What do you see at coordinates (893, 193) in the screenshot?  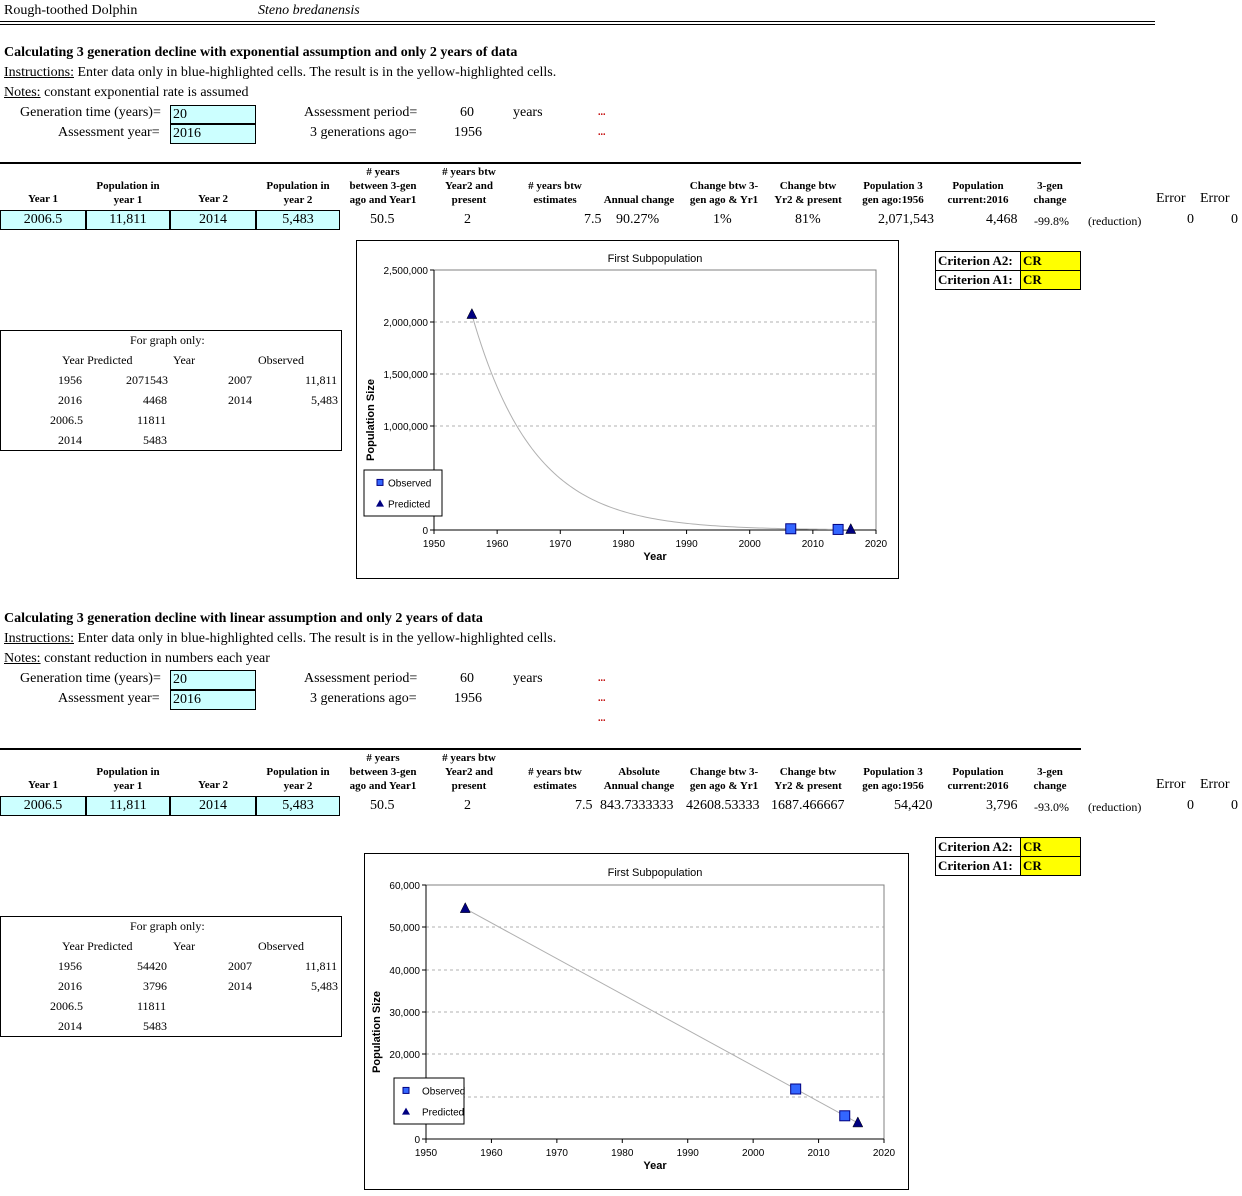 I see `col-pop-3gen: Population 3 gen ago:1956` at bounding box center [893, 193].